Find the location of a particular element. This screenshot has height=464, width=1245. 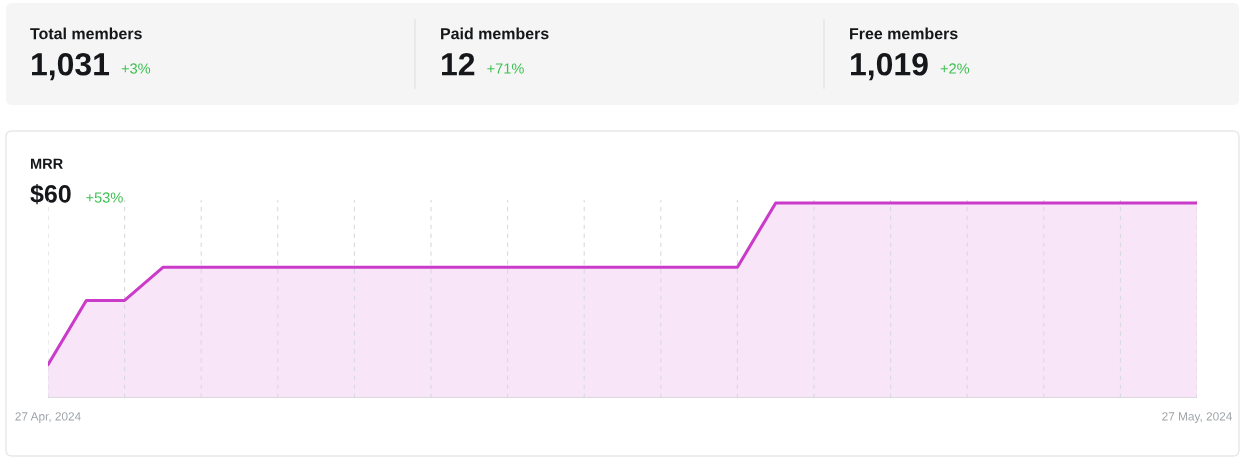

text: Free members is located at coordinates (904, 33).